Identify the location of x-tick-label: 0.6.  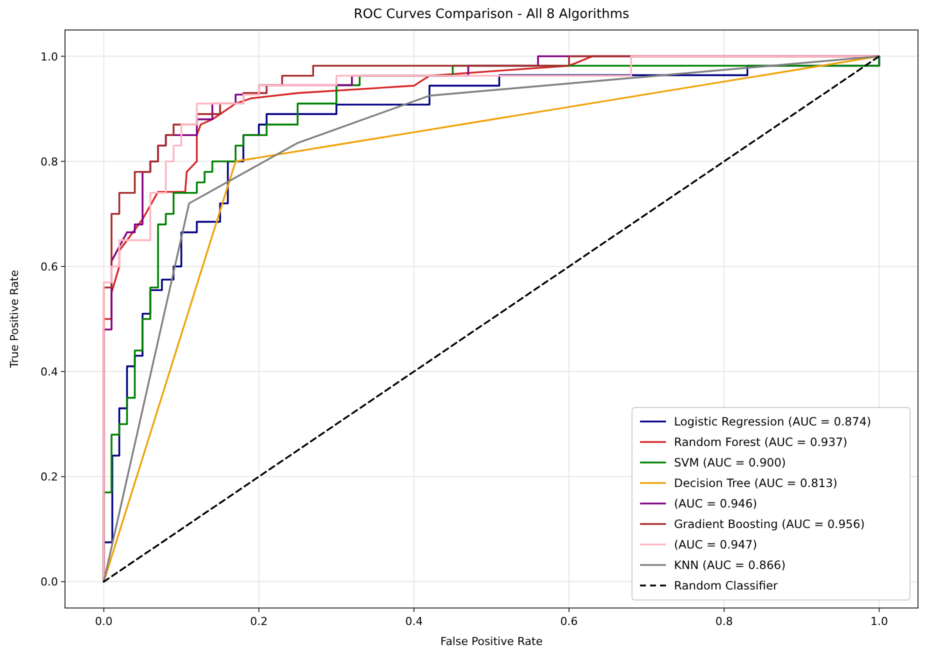
(569, 621).